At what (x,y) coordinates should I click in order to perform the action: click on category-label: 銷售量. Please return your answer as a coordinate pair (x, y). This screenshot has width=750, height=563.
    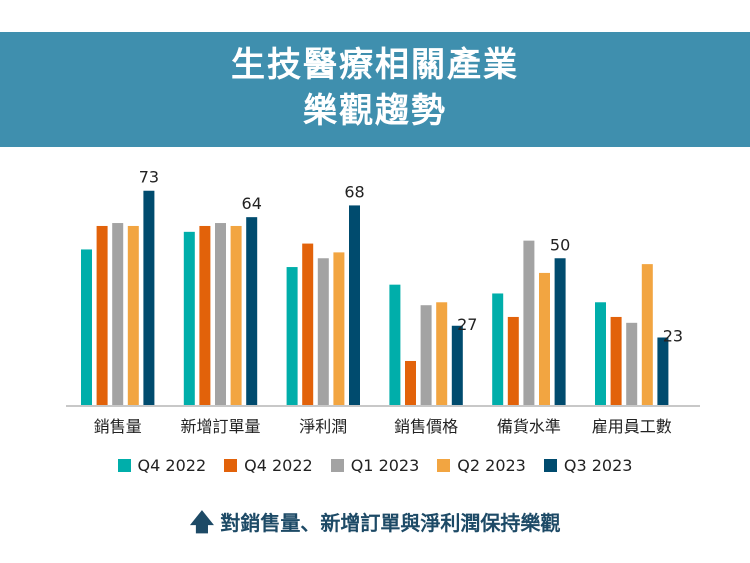
    Looking at the image, I should click on (118, 426).